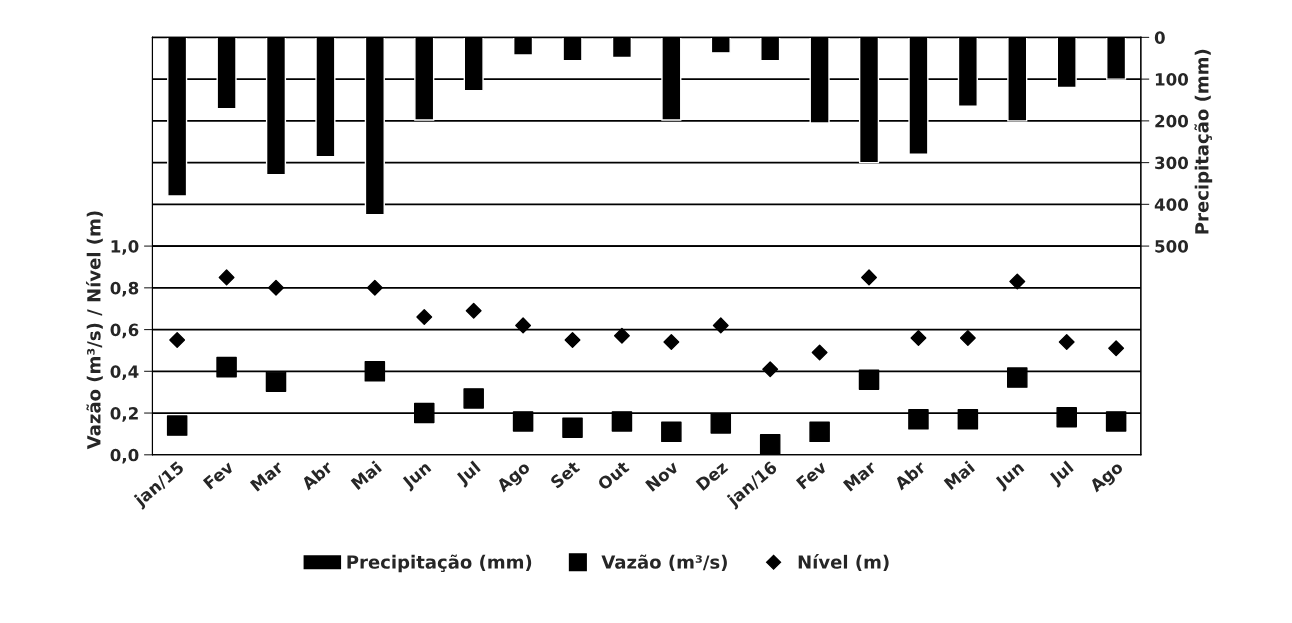 Image resolution: width=1292 pixels, height=623 pixels. What do you see at coordinates (664, 562) in the screenshot?
I see `legend-label: Vazão (m³/s)` at bounding box center [664, 562].